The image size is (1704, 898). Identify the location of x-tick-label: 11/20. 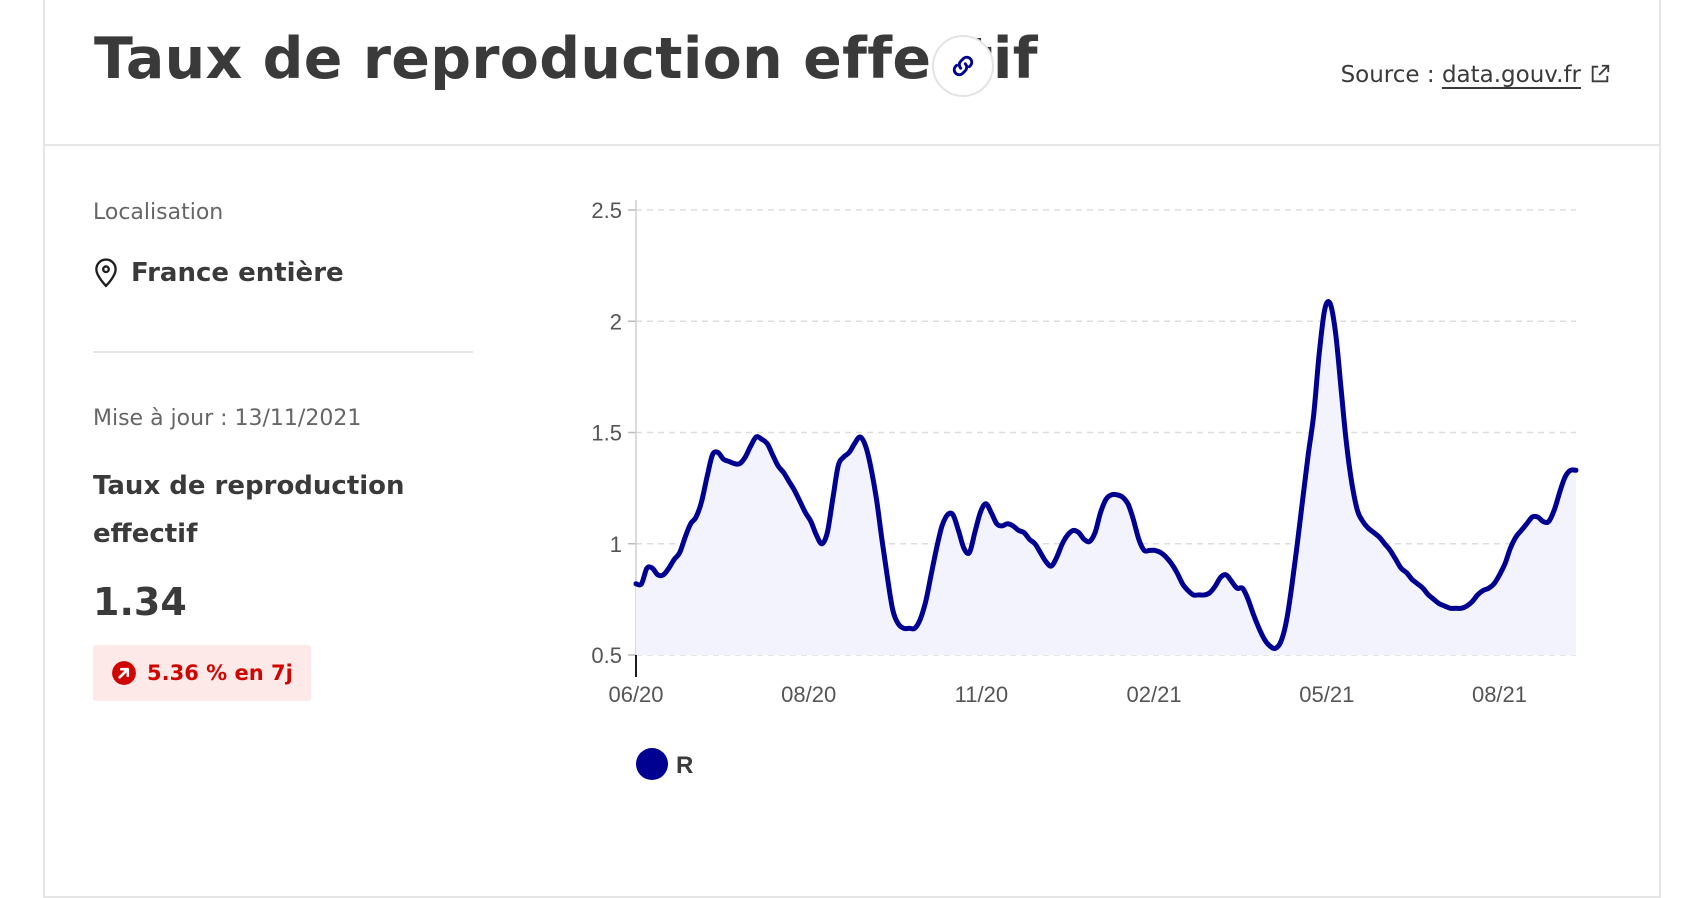
(981, 694).